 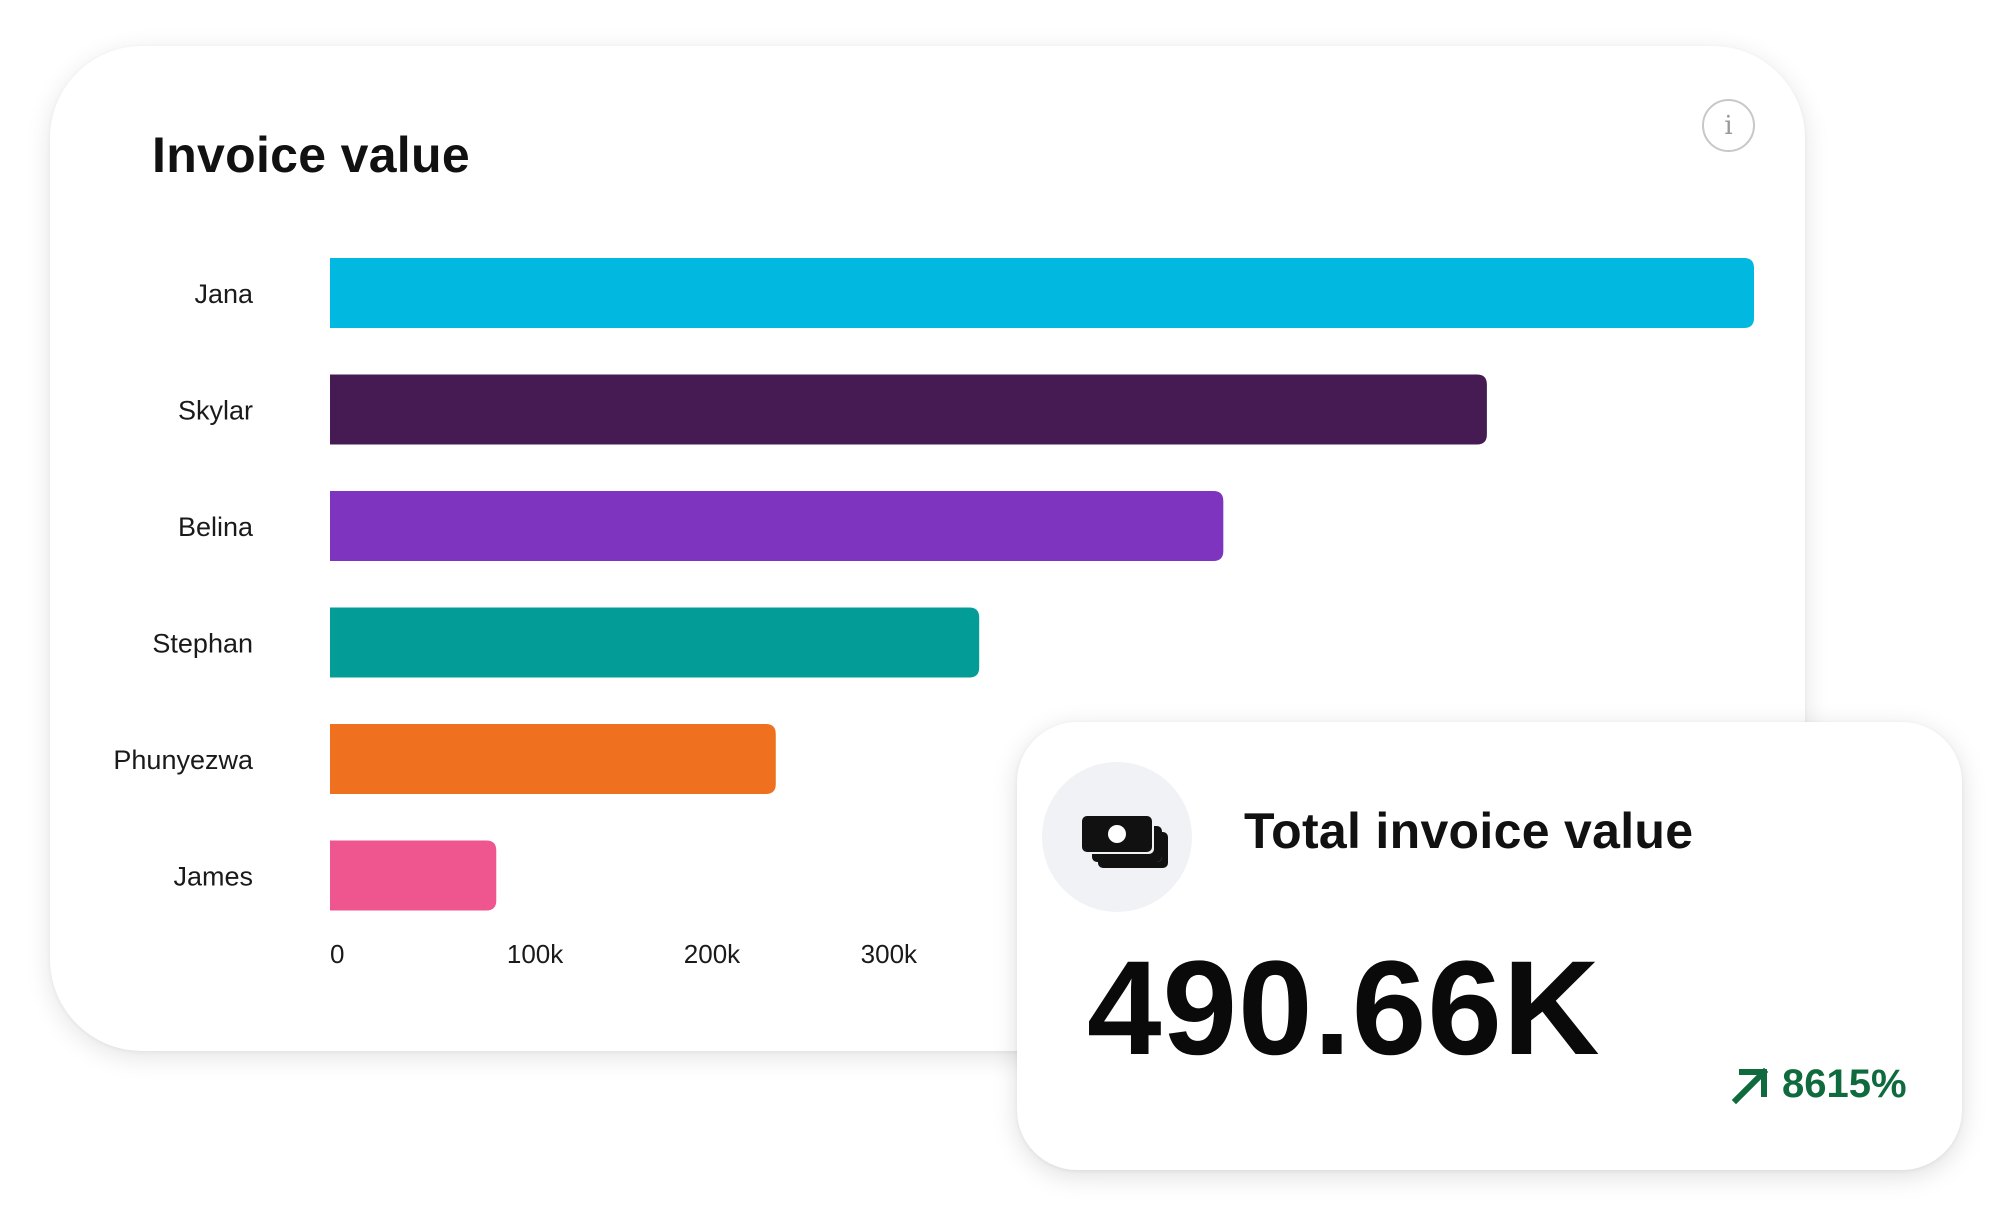 What do you see at coordinates (1469, 831) in the screenshot?
I see `kpi-label: Total invoice value` at bounding box center [1469, 831].